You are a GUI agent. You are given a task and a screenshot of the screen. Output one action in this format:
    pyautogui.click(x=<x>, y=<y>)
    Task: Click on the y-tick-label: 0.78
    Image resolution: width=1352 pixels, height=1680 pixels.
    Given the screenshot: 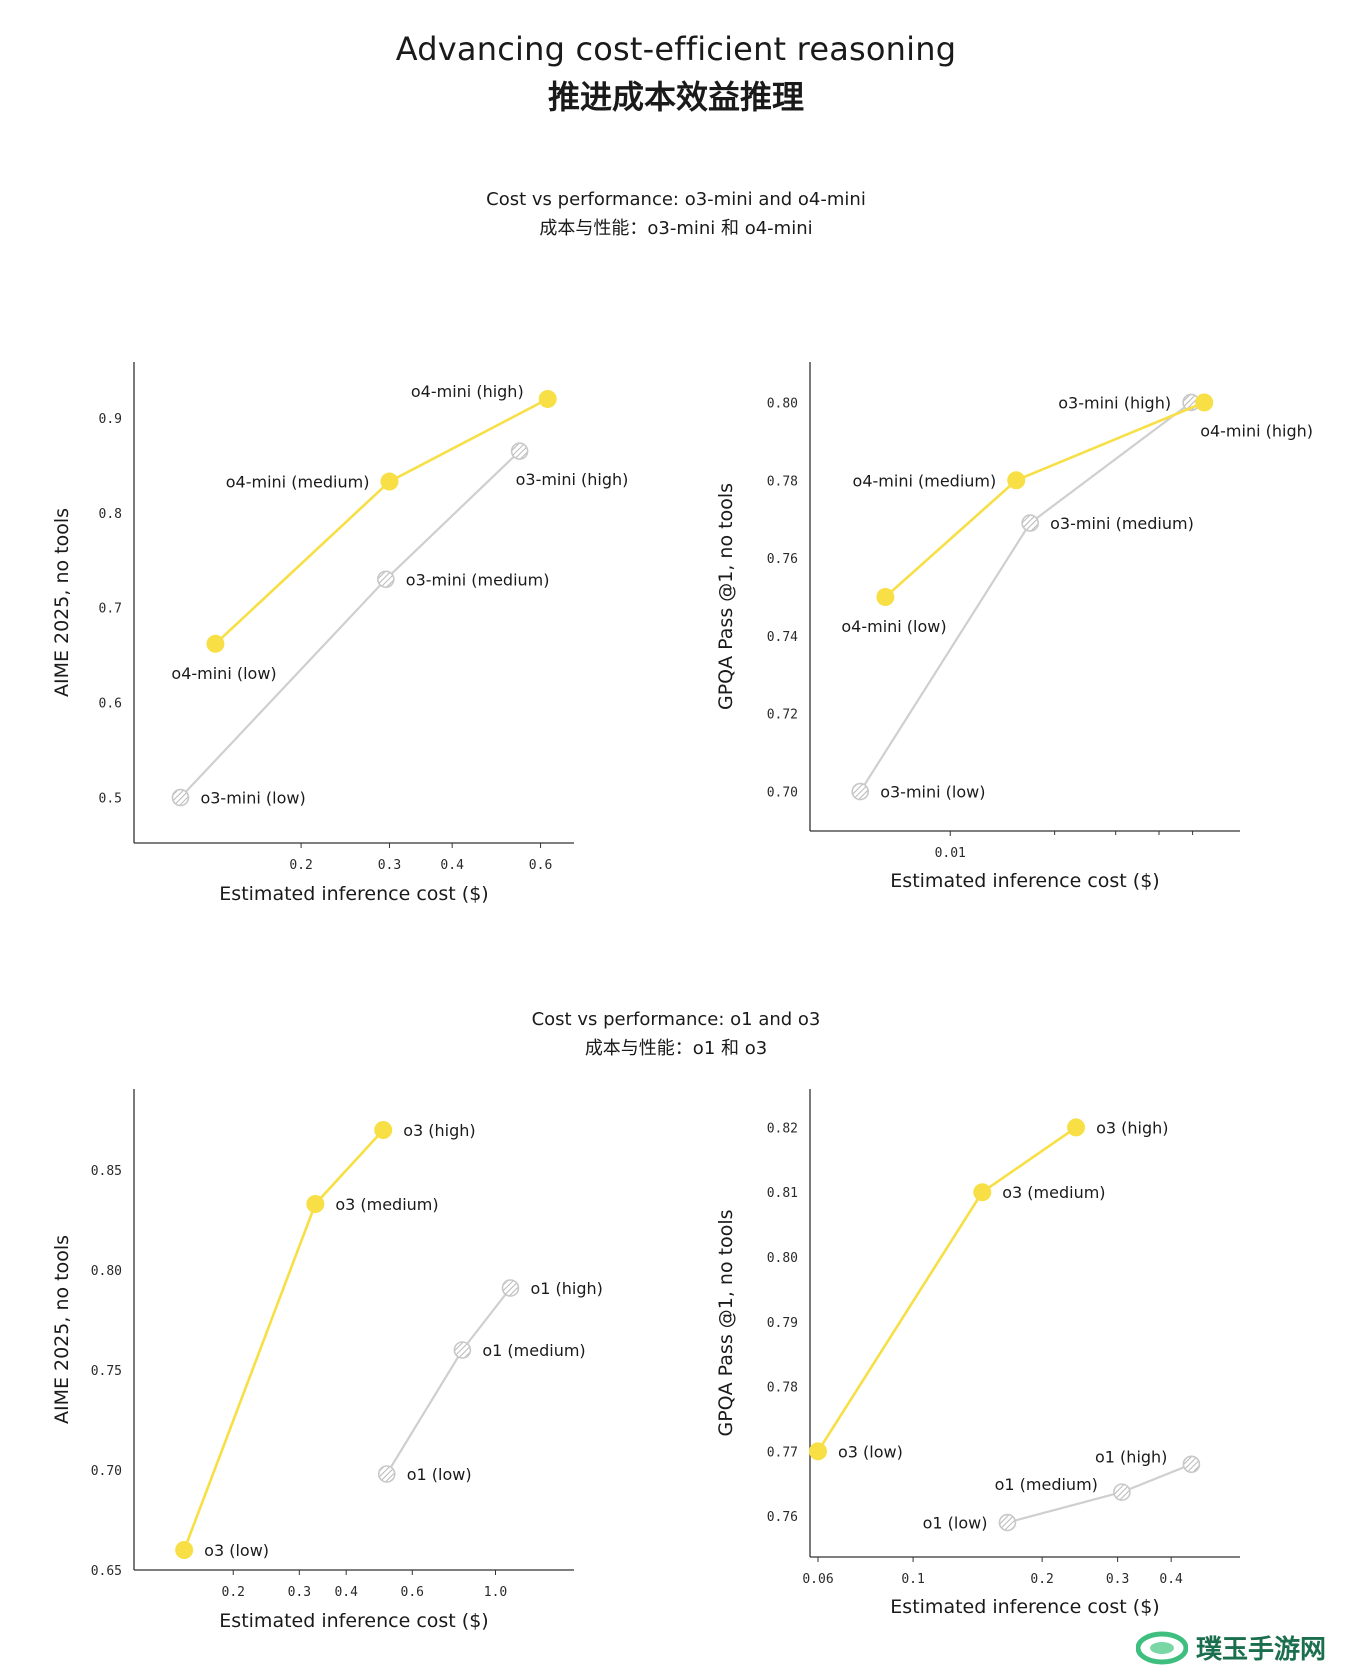 What is the action you would take?
    pyautogui.click(x=782, y=1388)
    